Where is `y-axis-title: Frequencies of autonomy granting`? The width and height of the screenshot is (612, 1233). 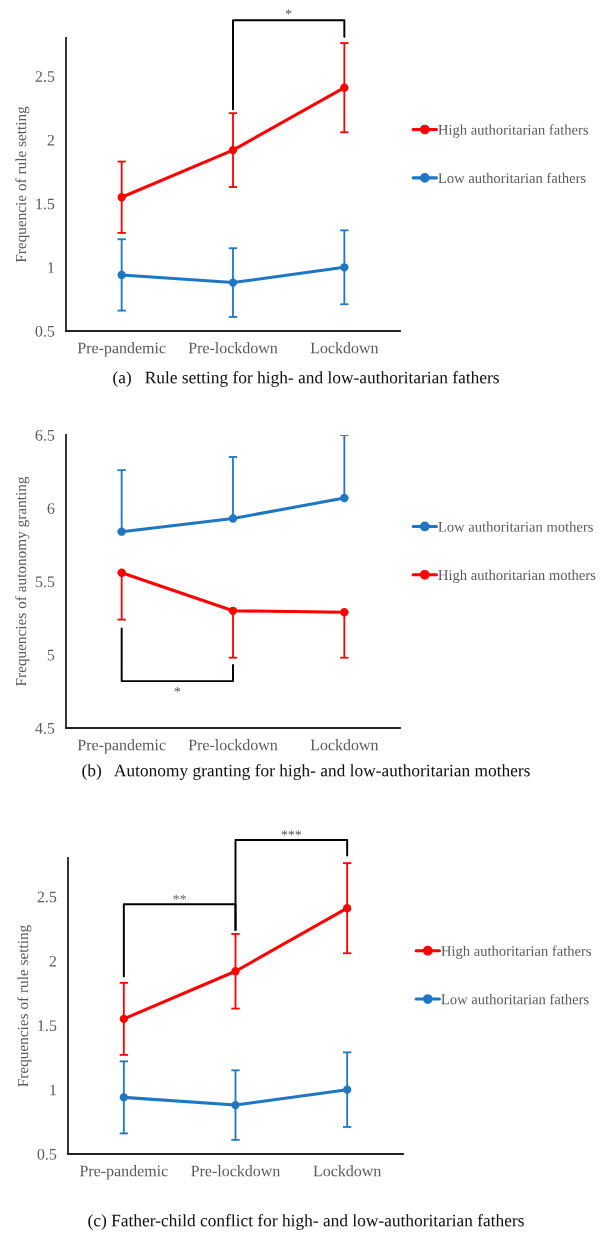
y-axis-title: Frequencies of autonomy granting is located at coordinates (22, 581).